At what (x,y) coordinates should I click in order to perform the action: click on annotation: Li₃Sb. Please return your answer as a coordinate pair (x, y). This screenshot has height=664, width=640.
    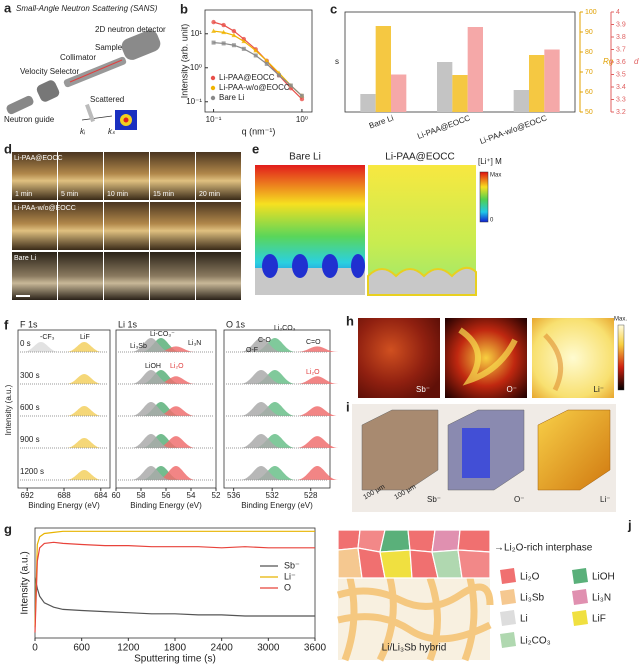
    Looking at the image, I should click on (138, 346).